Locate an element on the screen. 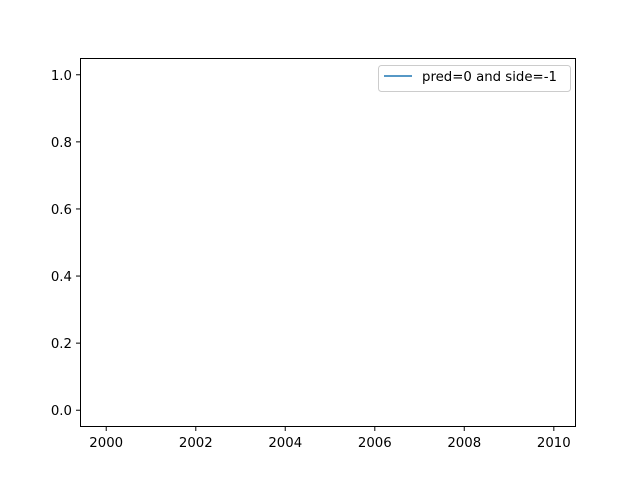 The image size is (640, 480). y-tick-label: 0.4 is located at coordinates (61, 277).